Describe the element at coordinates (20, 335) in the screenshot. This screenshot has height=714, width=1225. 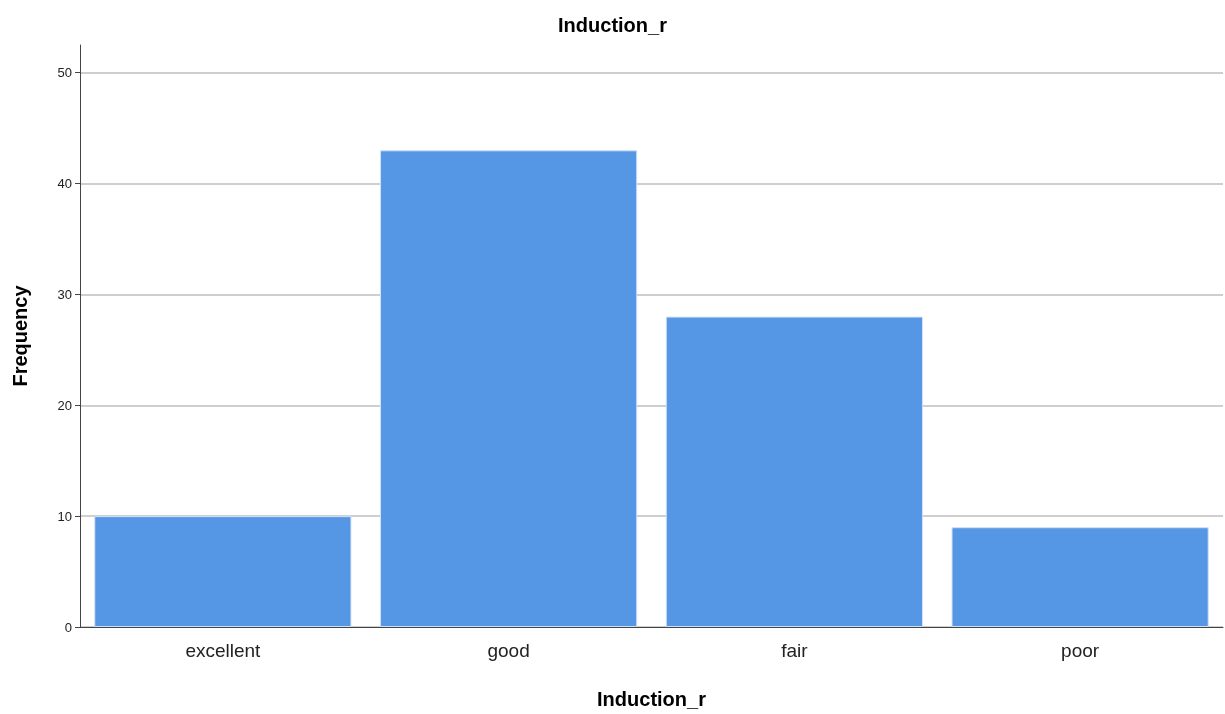
I see `y-axis-title: Frequency` at that location.